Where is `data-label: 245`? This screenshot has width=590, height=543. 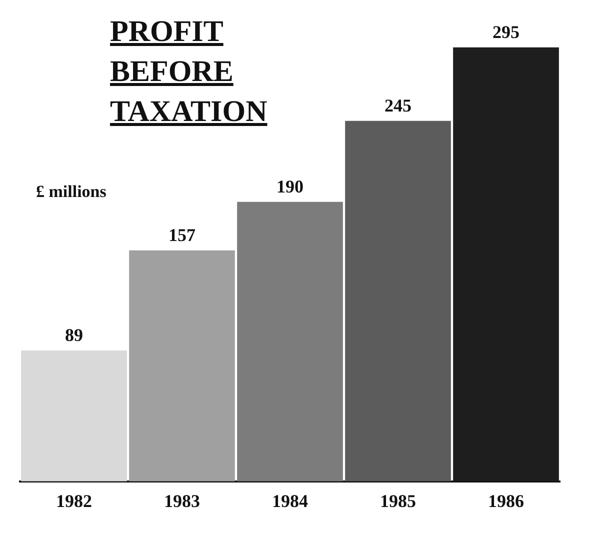
data-label: 245 is located at coordinates (398, 106).